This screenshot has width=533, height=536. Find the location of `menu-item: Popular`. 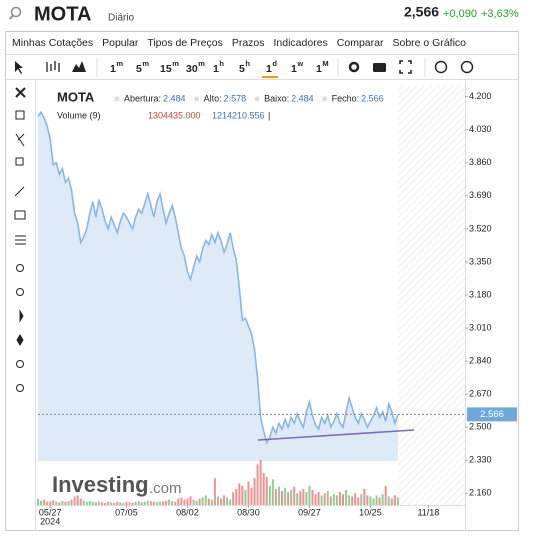

menu-item: Popular is located at coordinates (120, 43).